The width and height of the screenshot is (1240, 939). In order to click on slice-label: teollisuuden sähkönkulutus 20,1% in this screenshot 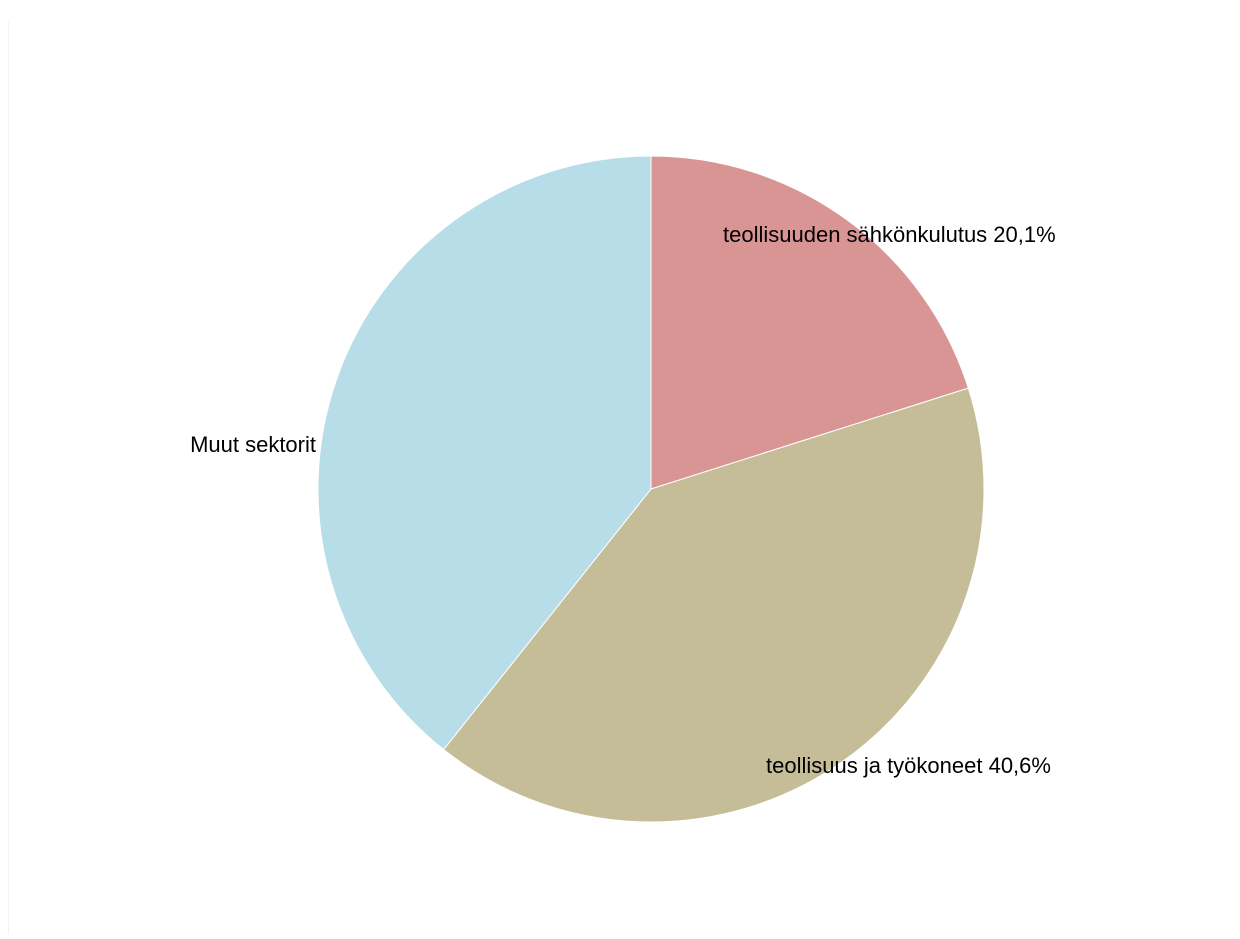, I will do `click(889, 234)`.